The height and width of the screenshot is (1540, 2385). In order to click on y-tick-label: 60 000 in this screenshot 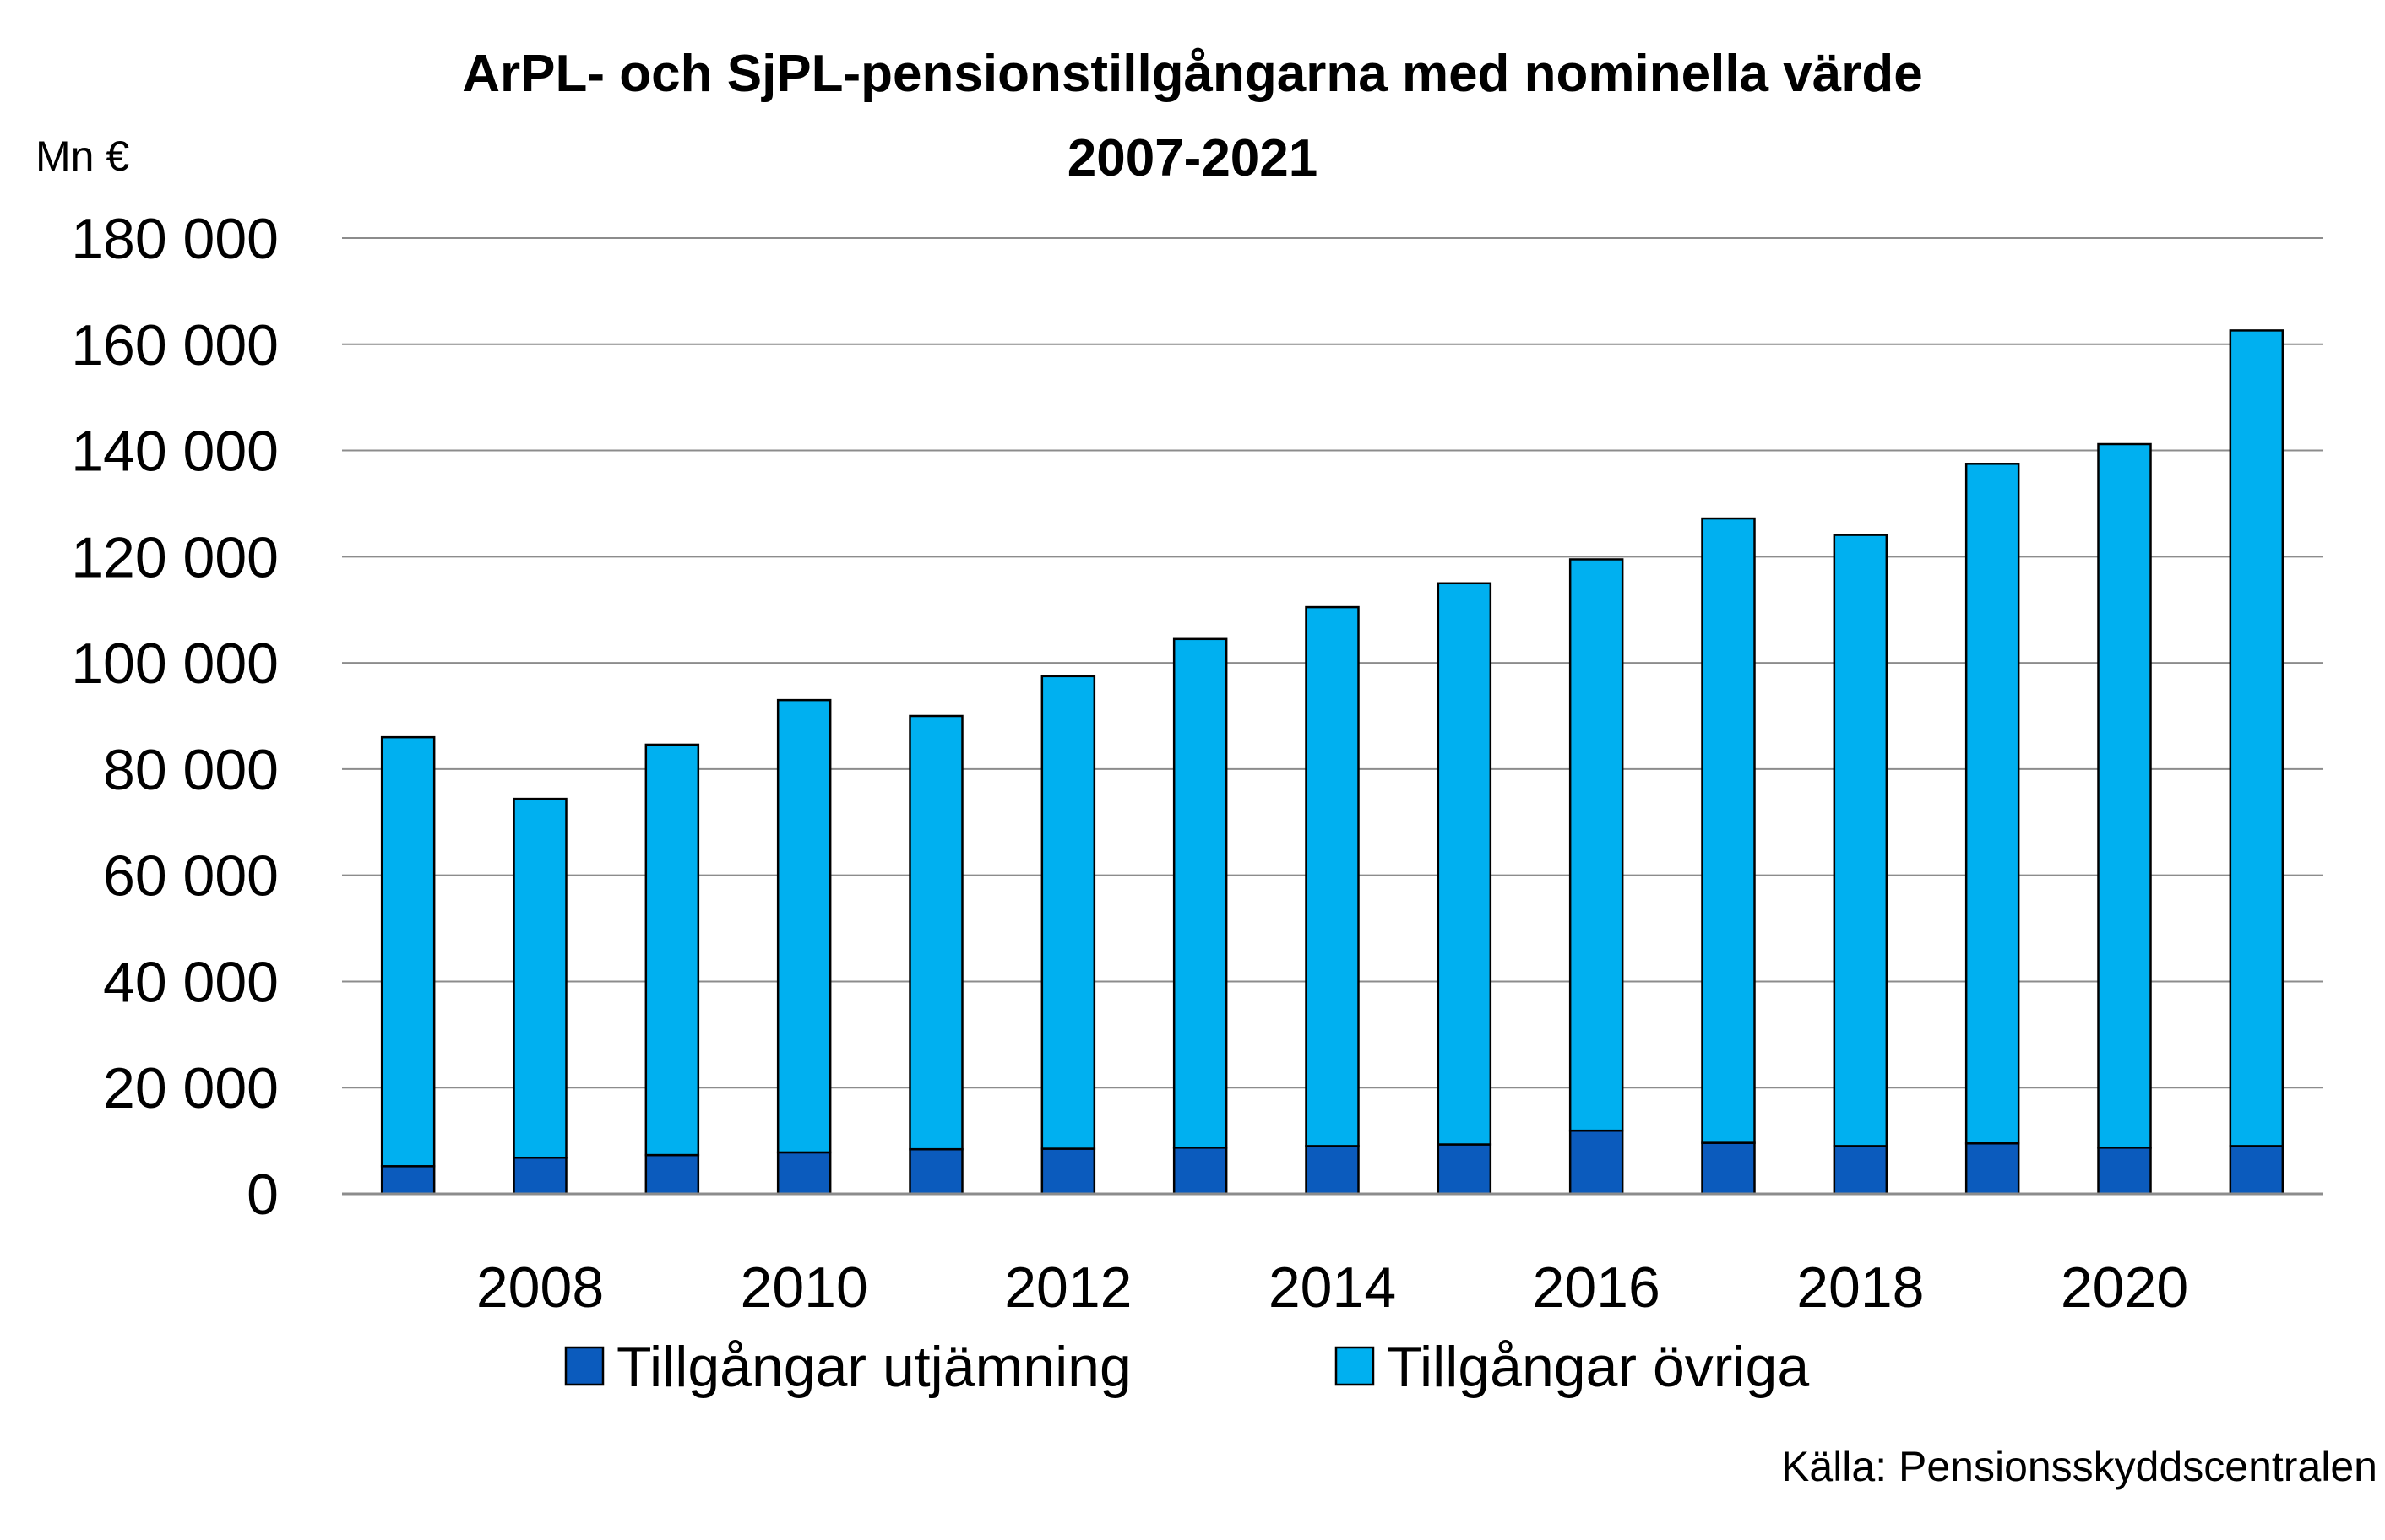, I will do `click(191, 876)`.